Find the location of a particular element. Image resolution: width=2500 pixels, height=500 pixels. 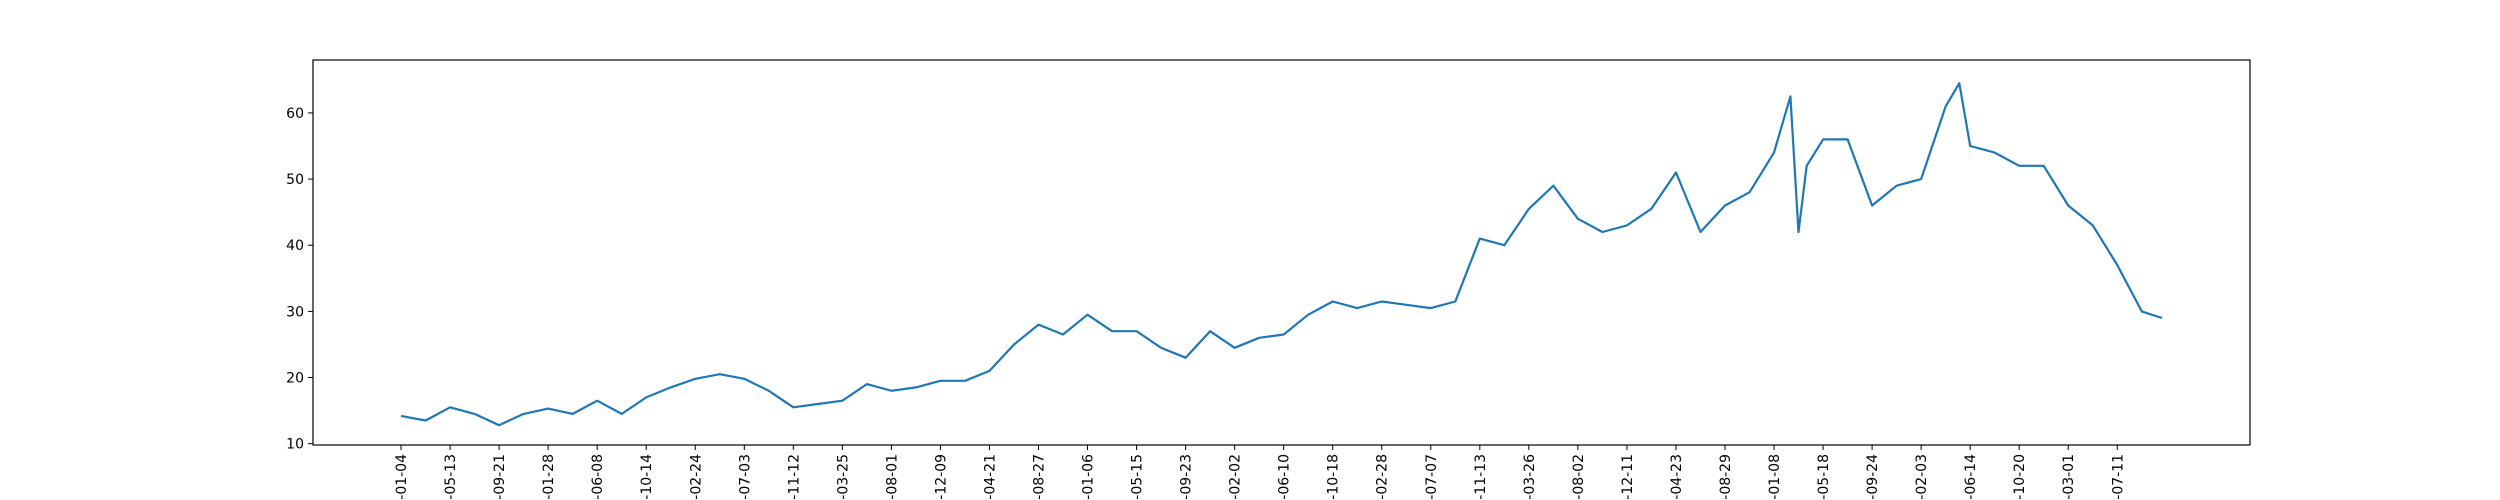

x-tick-label: -03-26 is located at coordinates (1530, 477).